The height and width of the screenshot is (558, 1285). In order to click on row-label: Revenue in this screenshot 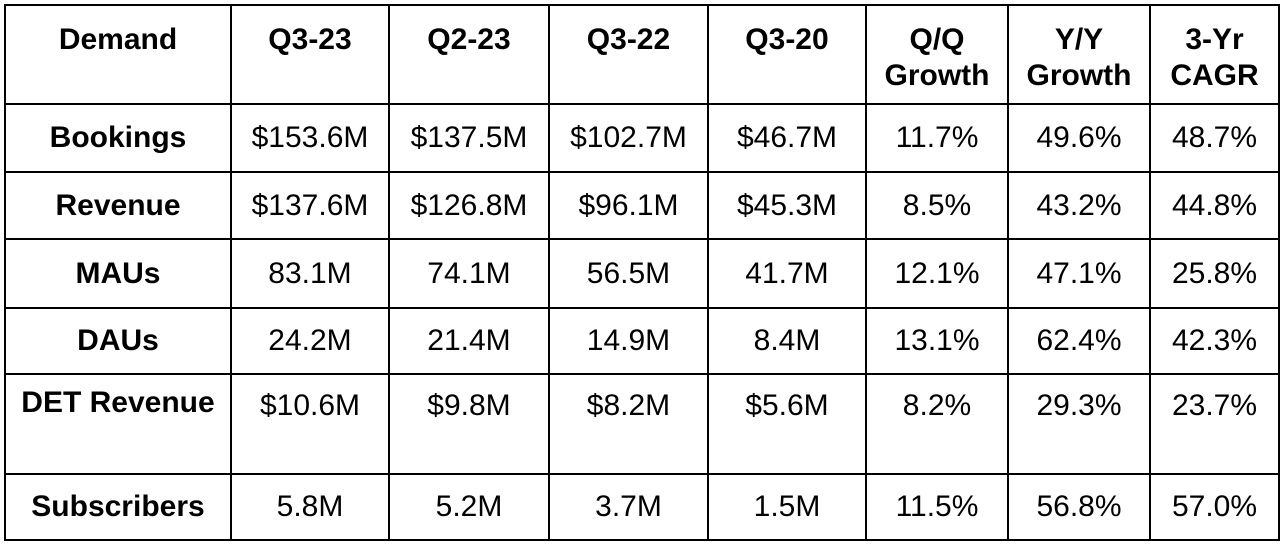, I will do `click(118, 205)`.